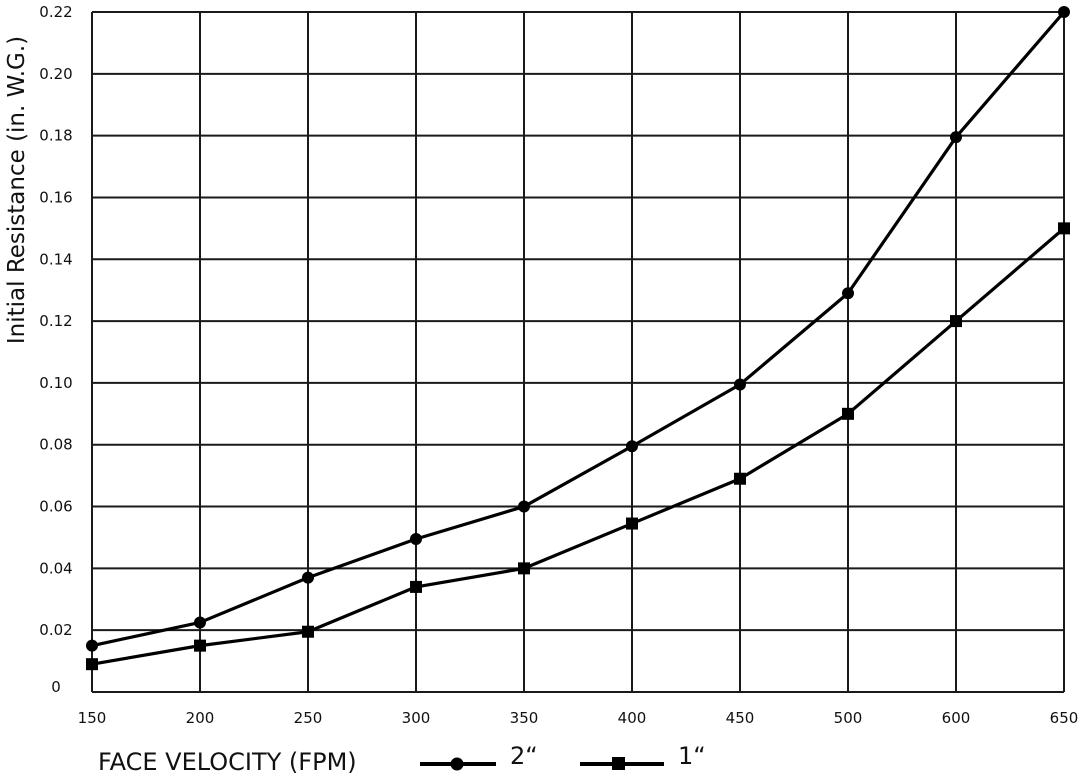 The image size is (1082, 778). Describe the element at coordinates (524, 718) in the screenshot. I see `x-tick-label: 350` at that location.